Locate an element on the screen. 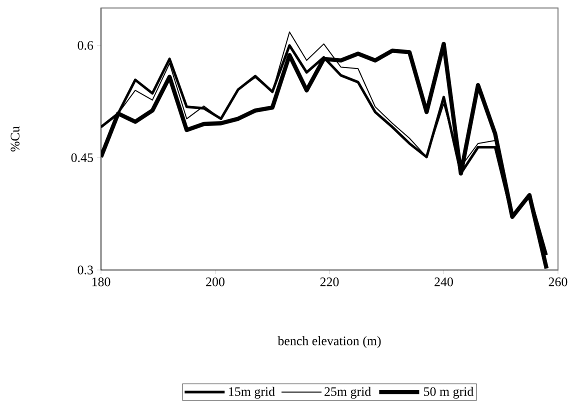  x-tick-label: 180 is located at coordinates (101, 282).